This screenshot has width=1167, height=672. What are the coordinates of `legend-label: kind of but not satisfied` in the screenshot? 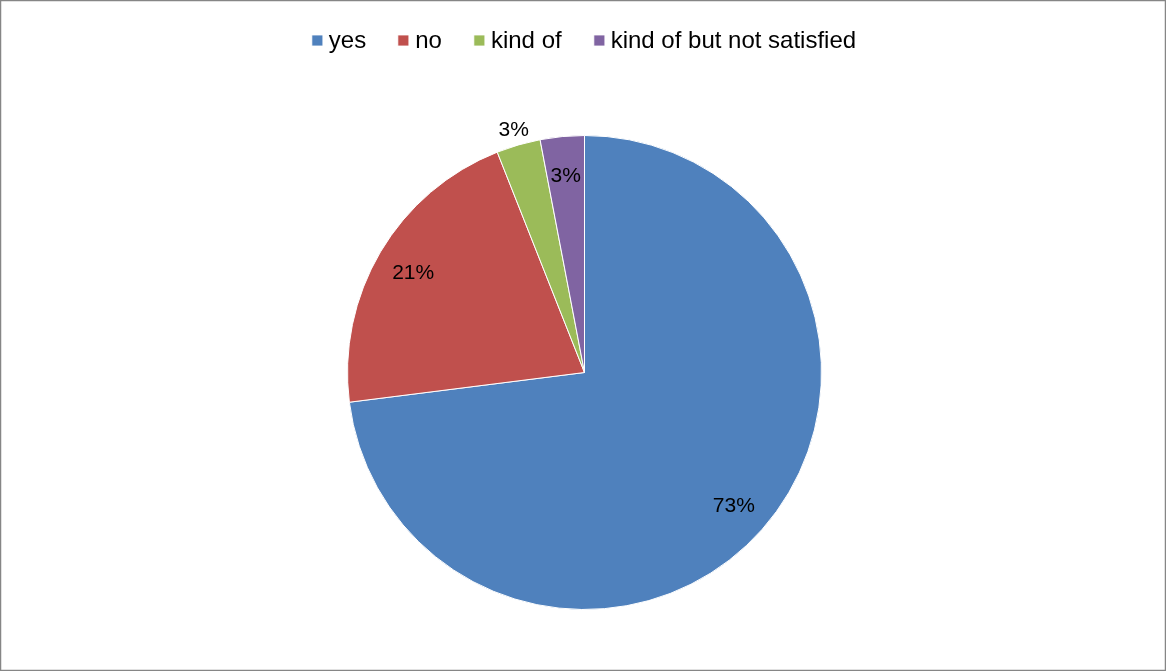 It's located at (733, 40).